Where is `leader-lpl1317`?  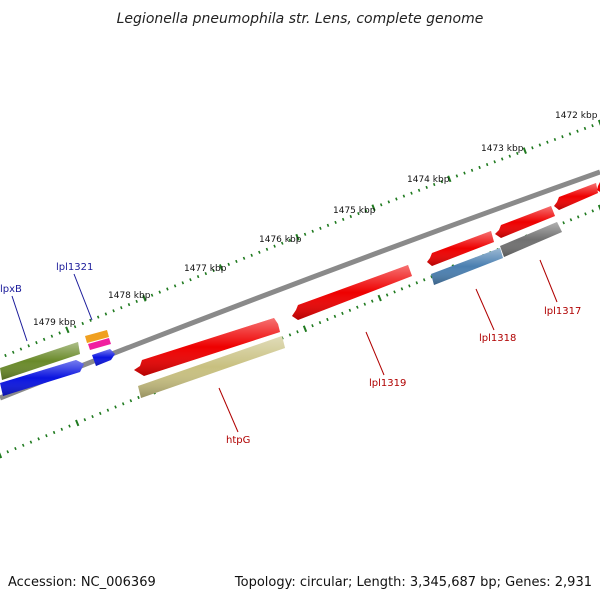
leader-lpl1317 is located at coordinates (548, 281).